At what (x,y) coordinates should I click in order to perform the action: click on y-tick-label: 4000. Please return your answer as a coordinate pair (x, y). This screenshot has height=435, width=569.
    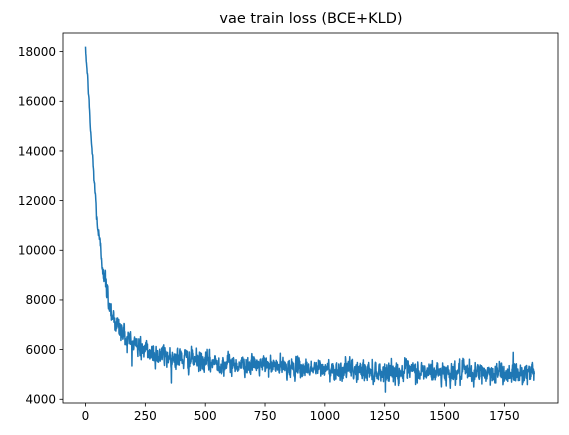
    Looking at the image, I should click on (40, 400).